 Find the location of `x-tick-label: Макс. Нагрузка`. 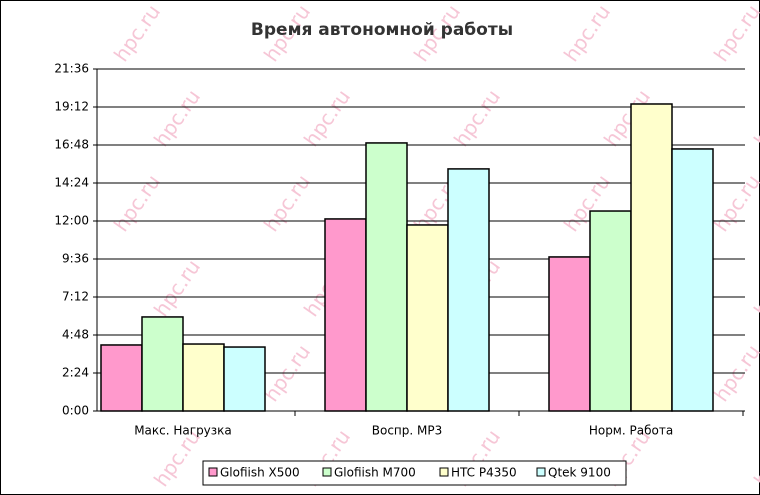

x-tick-label: Макс. Нагрузка is located at coordinates (183, 431).